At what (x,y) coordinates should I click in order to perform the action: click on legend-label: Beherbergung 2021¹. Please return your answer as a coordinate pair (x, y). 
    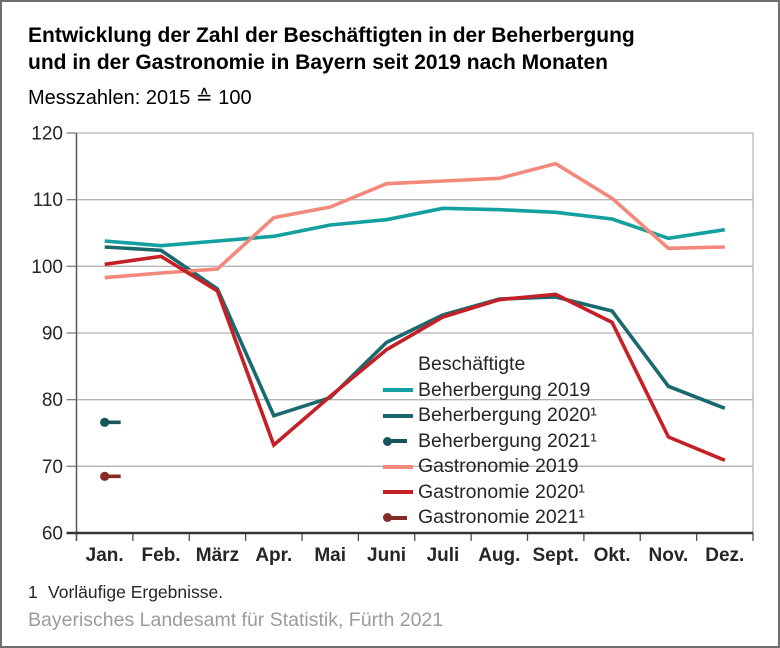
    Looking at the image, I should click on (507, 440).